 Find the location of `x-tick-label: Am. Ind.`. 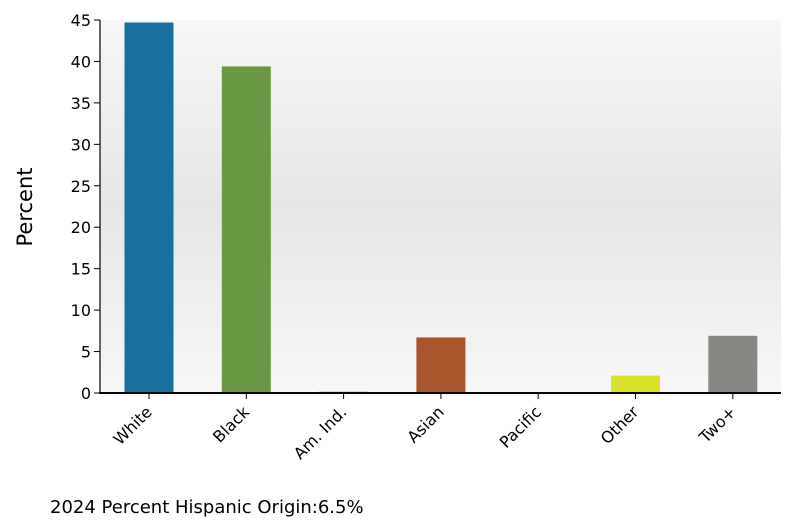

x-tick-label: Am. Ind. is located at coordinates (320, 432).